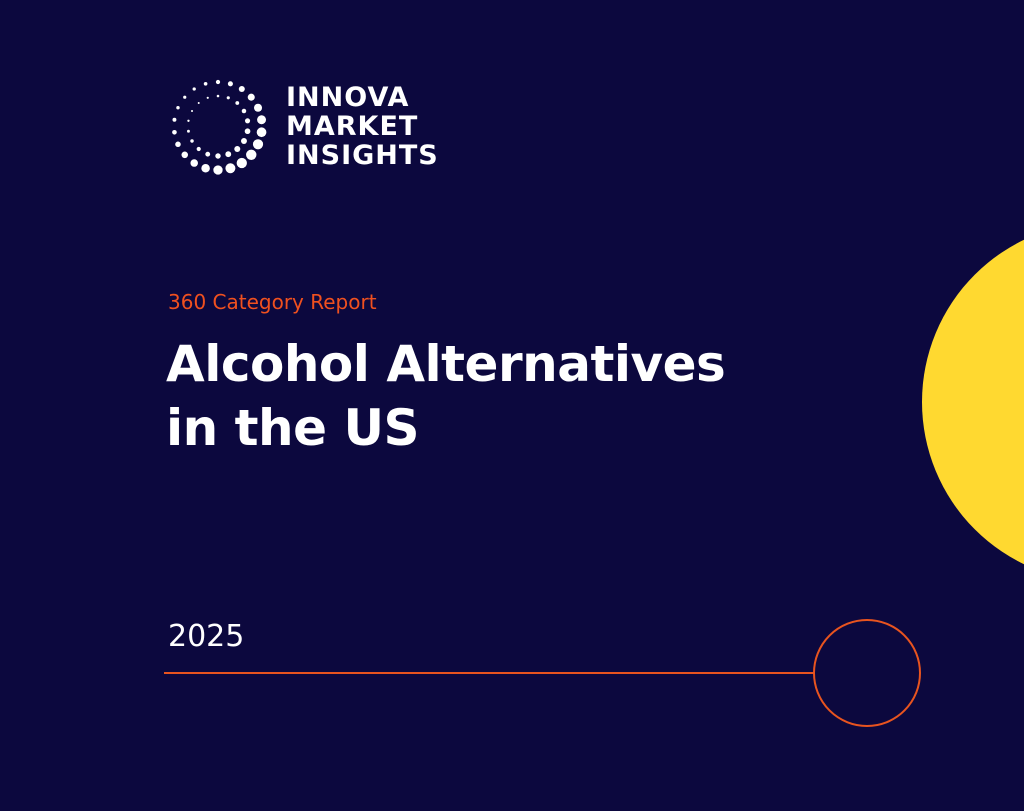 The width and height of the screenshot is (1024, 811). What do you see at coordinates (446, 364) in the screenshot?
I see `report-title-line-1: Alcohol Alternatives` at bounding box center [446, 364].